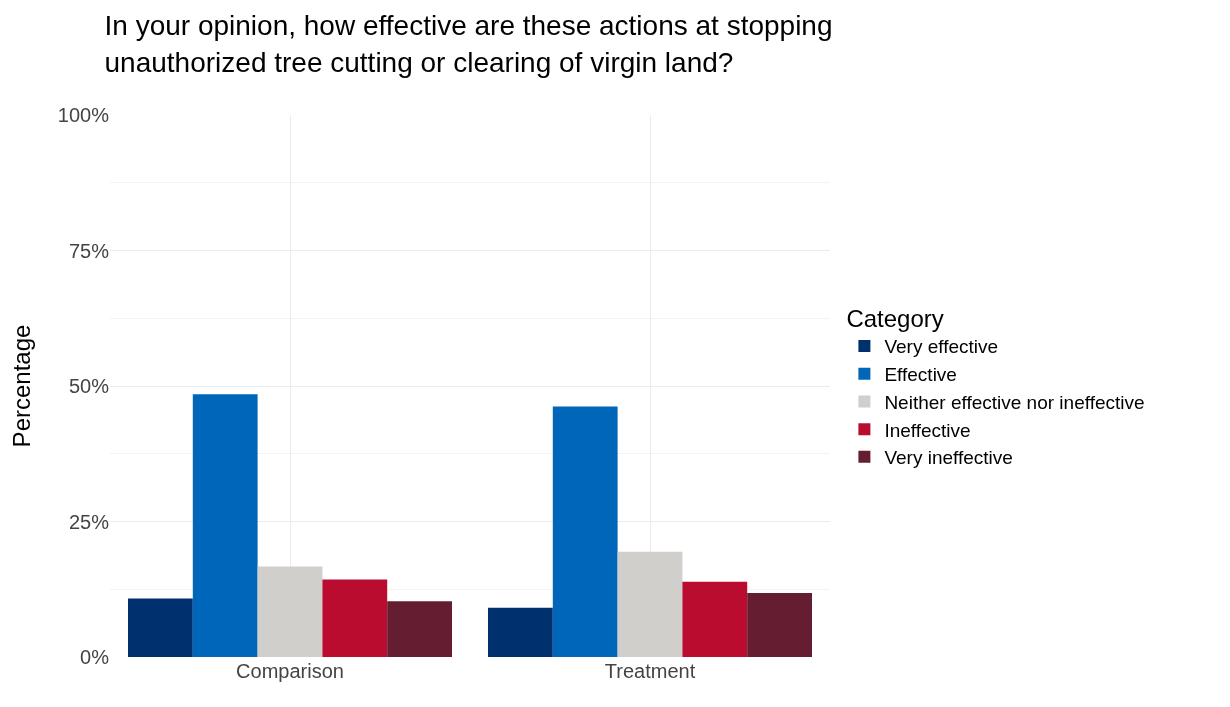 Image resolution: width=1230 pixels, height=707 pixels. Describe the element at coordinates (468, 44) in the screenshot. I see `chart-title: In your opinion, how effective are these actions at stopping unauthorized tree cutting or clearing of virgin land?` at that location.